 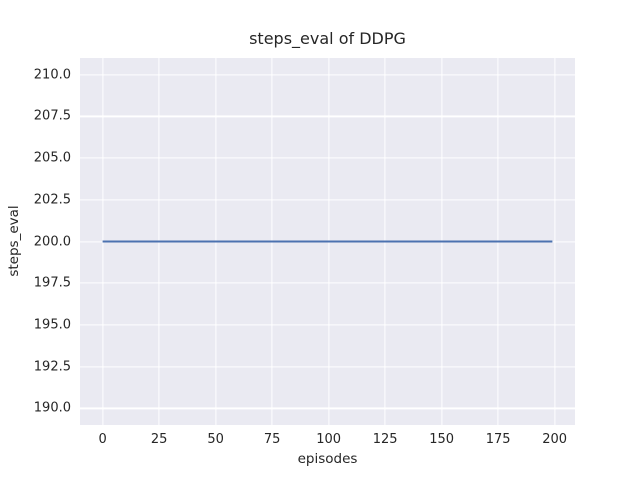 I want to click on y-tick-label: 205.0, so click(x=52, y=158).